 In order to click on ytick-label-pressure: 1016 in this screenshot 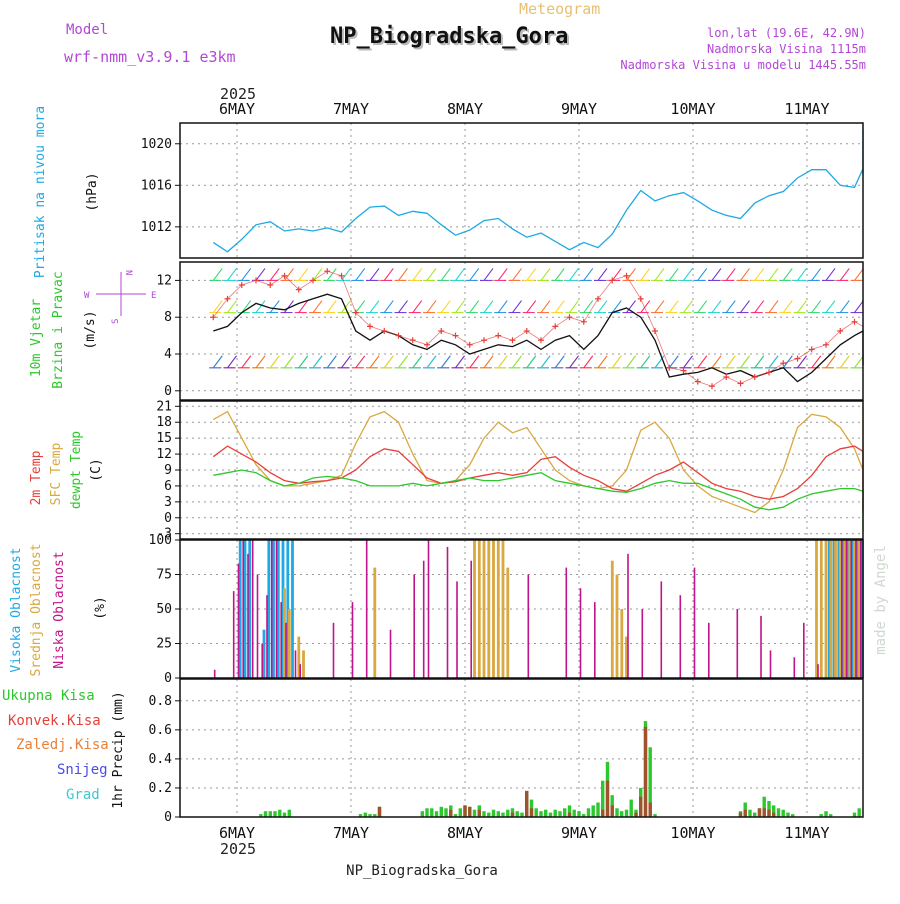, I will do `click(156, 185)`.